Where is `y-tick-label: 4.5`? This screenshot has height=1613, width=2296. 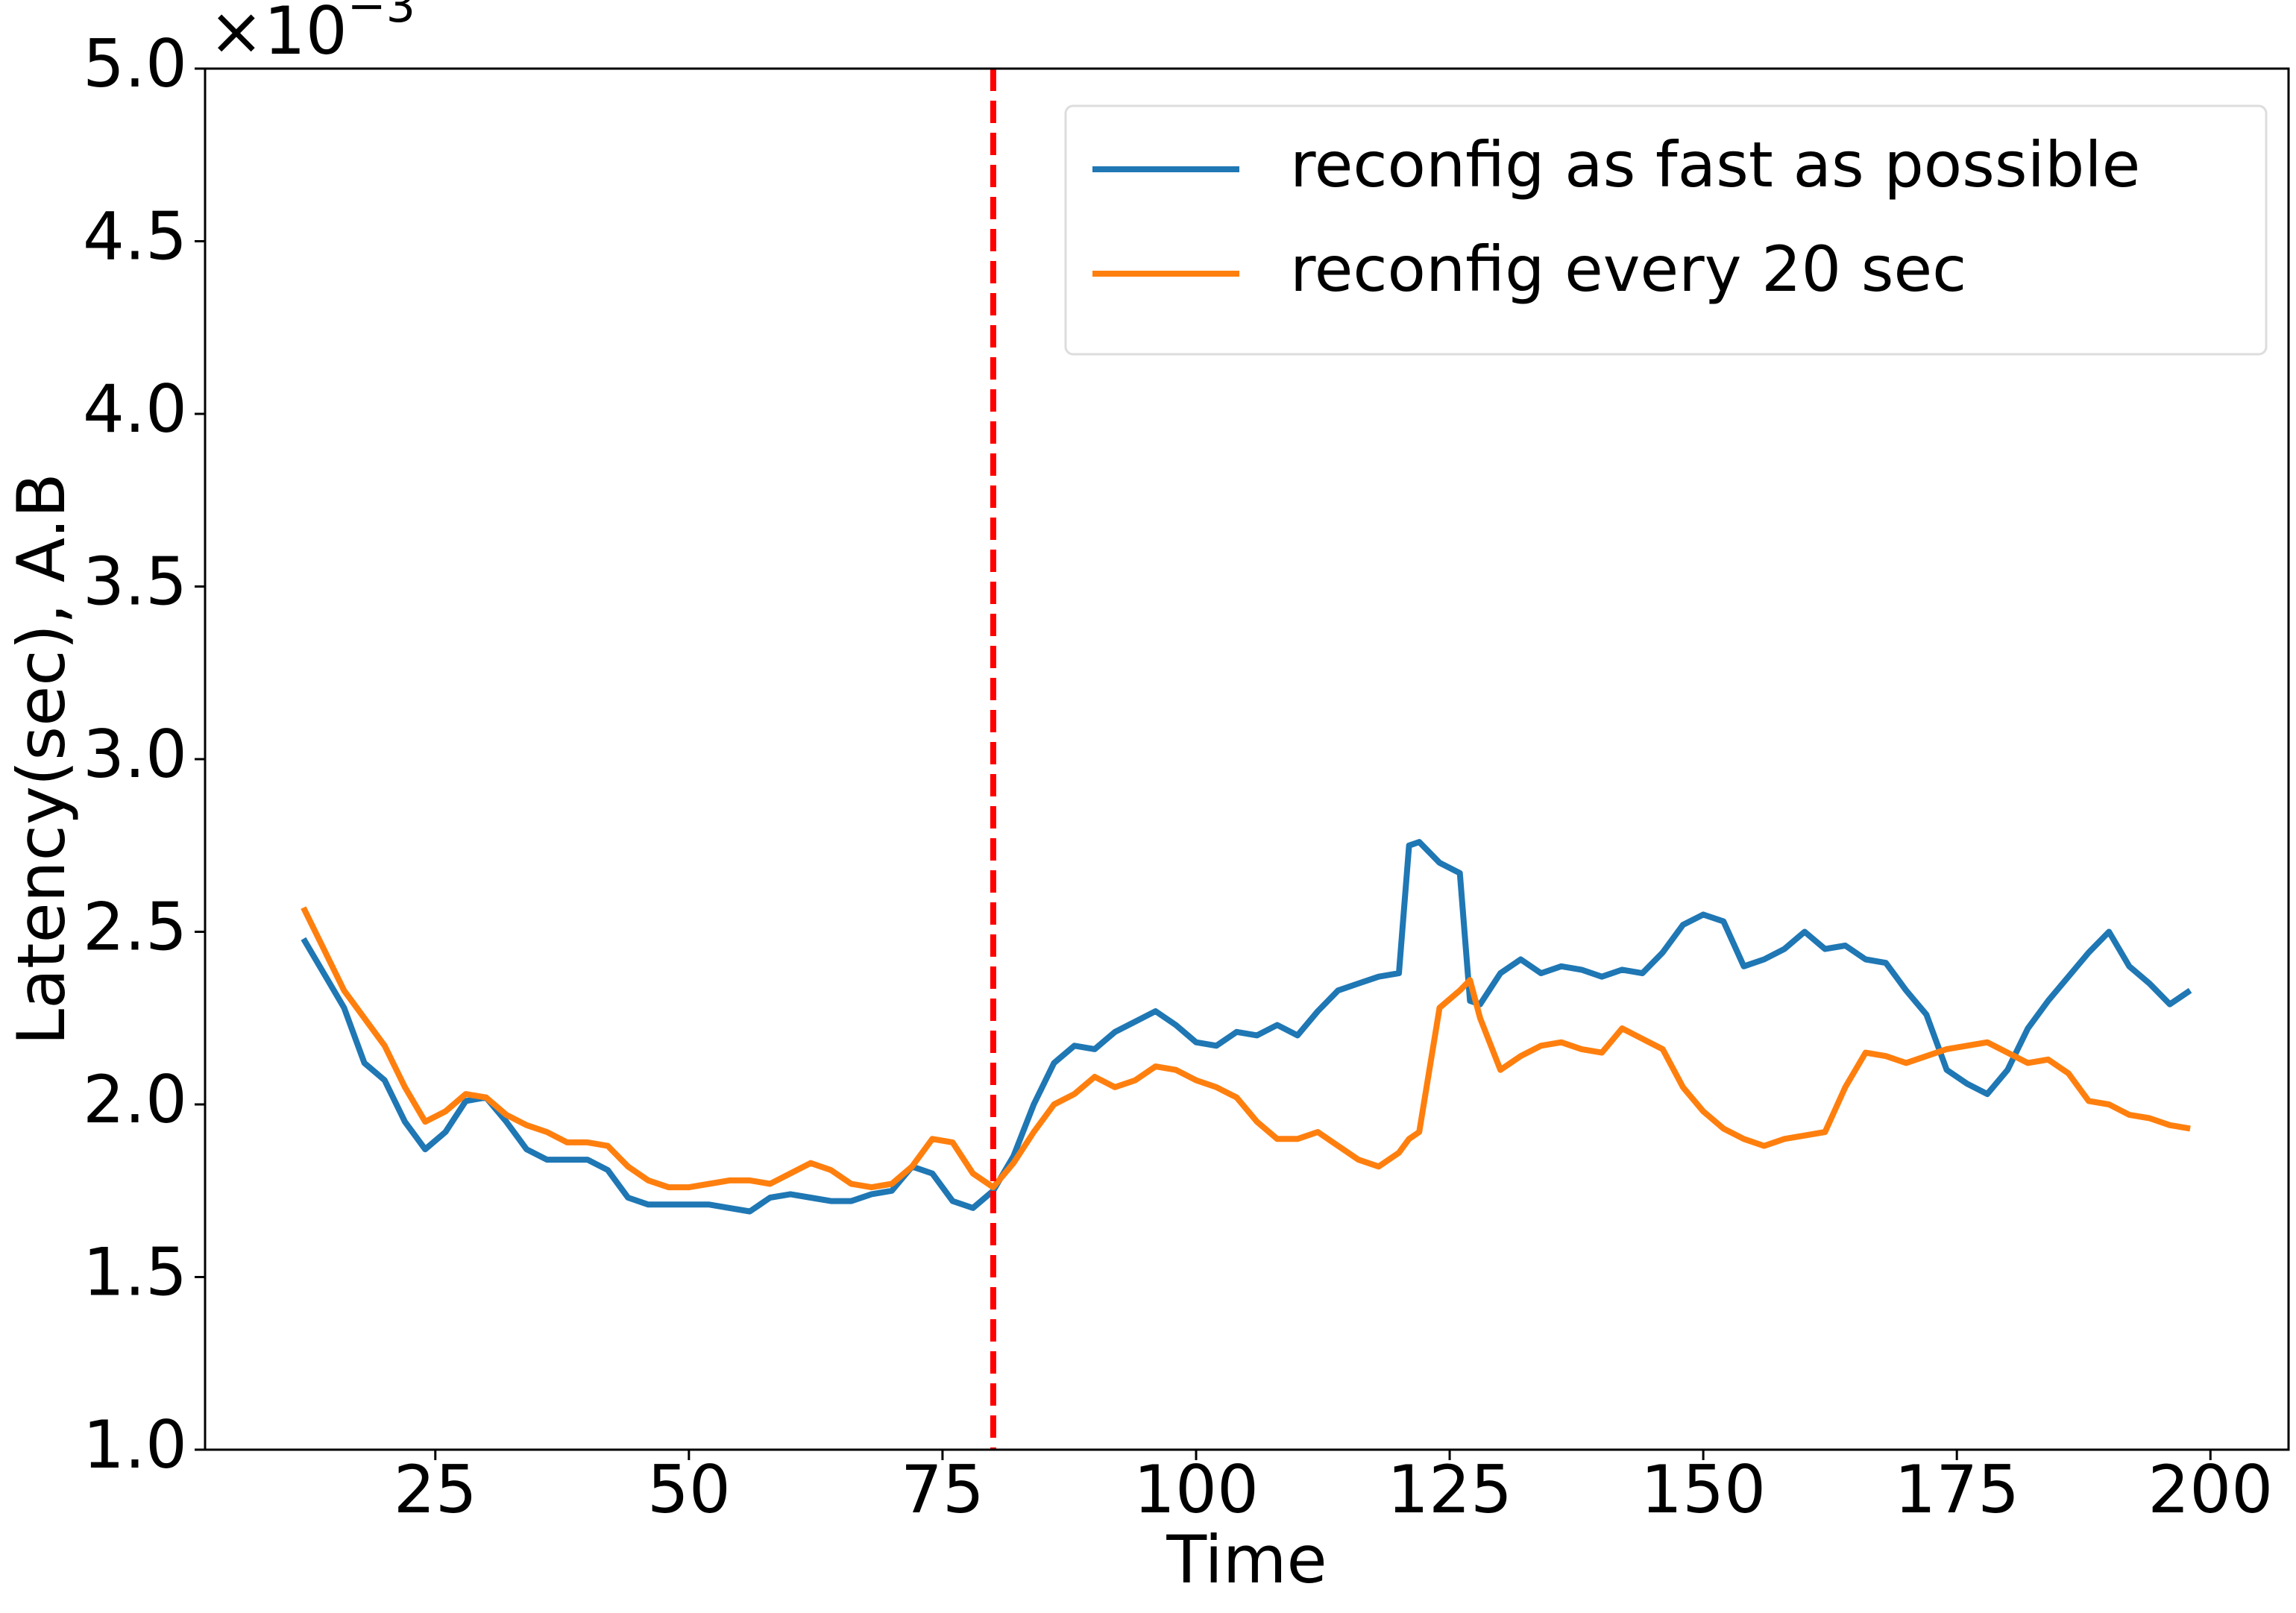
y-tick-label: 4.5 is located at coordinates (135, 236).